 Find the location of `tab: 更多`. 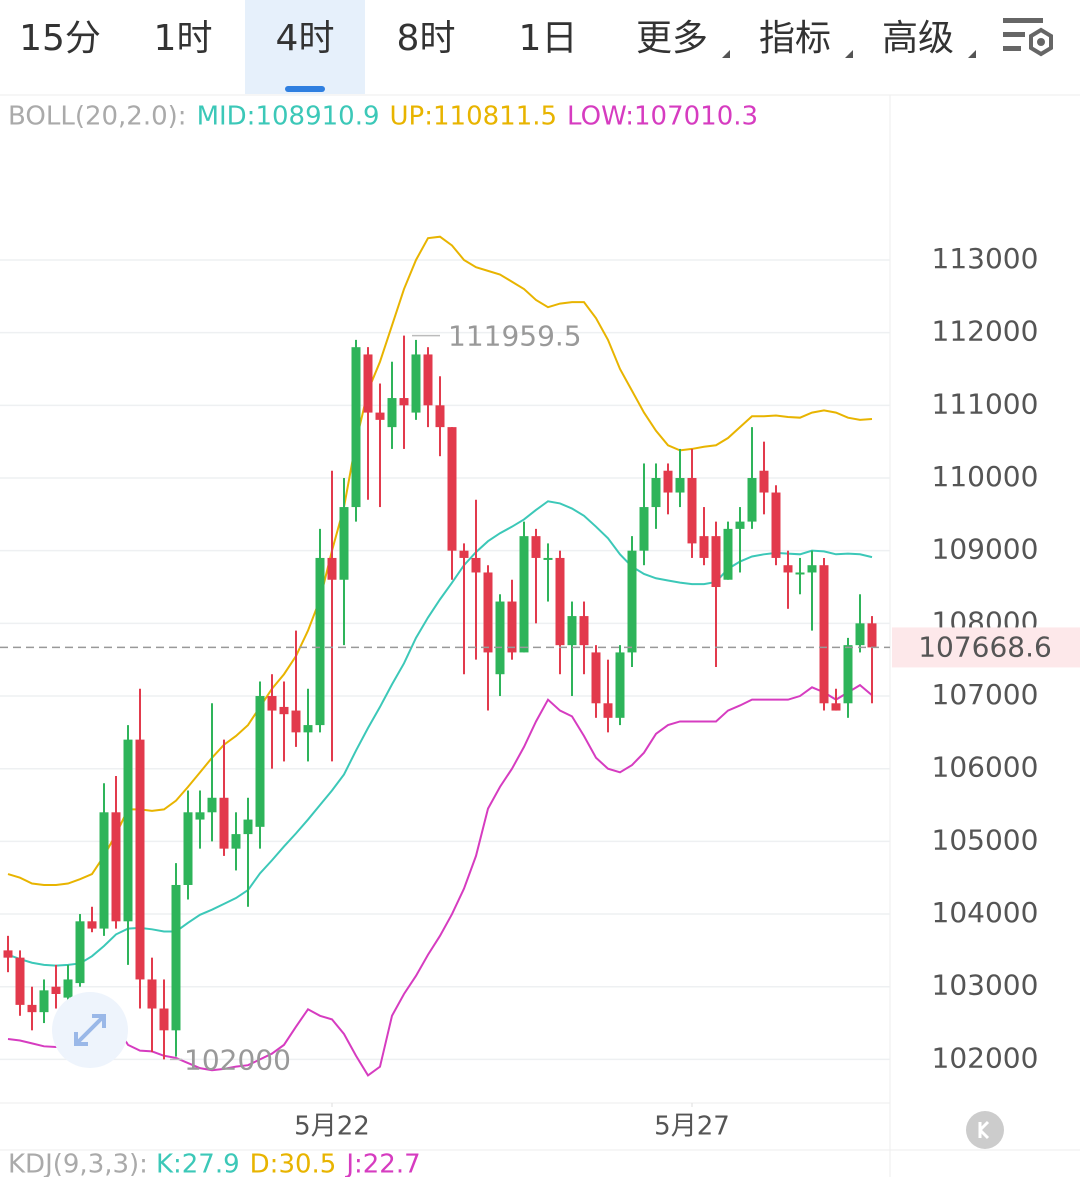

tab: 更多 is located at coordinates (672, 38).